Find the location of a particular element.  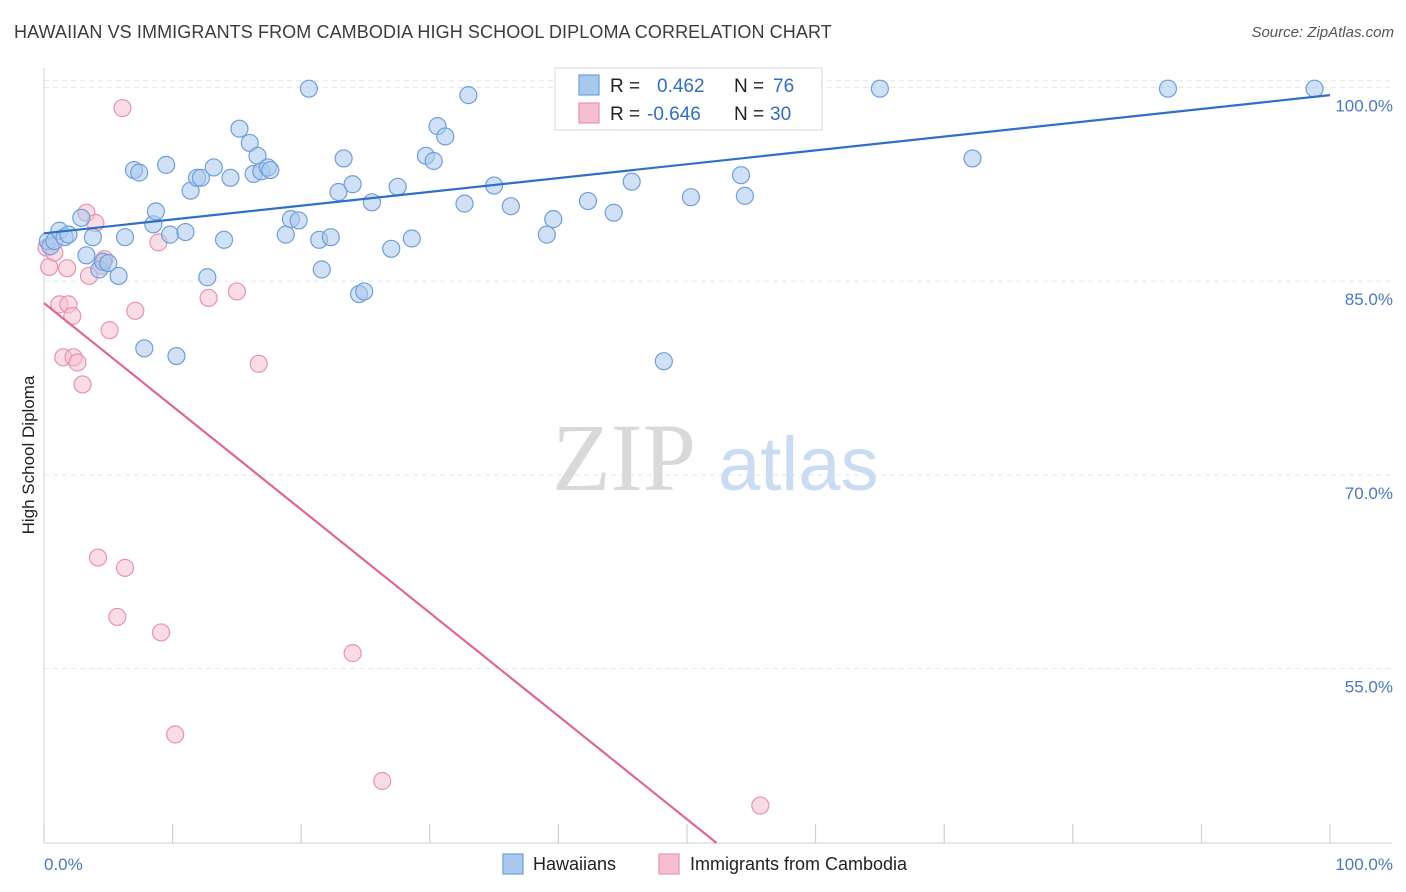

y-tick-label: 85.0% is located at coordinates (1369, 299).